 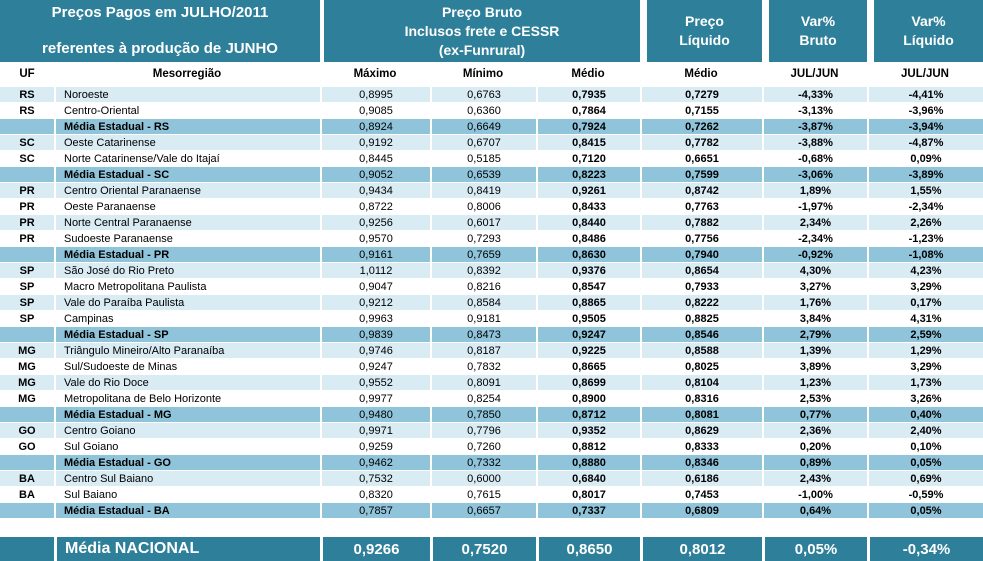 I want to click on var-liquido-cell: -0,59%, so click(x=925, y=494).